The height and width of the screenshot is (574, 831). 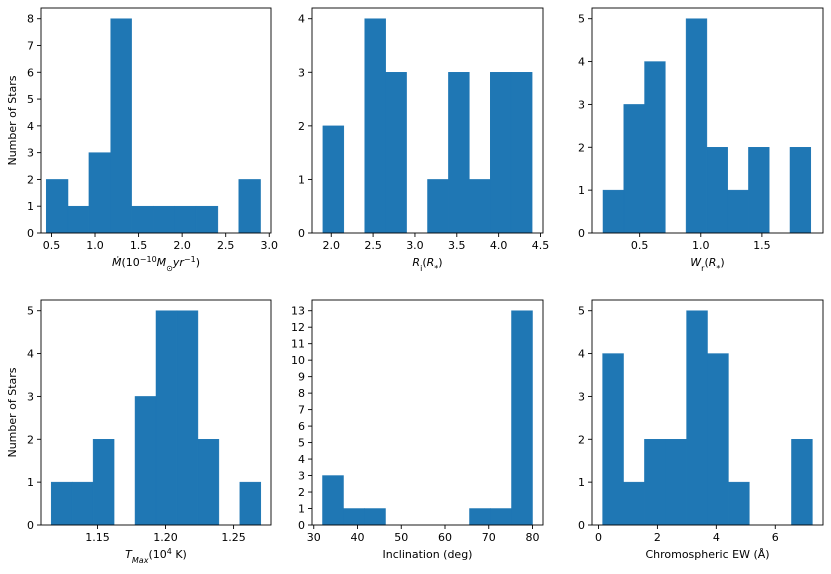 What do you see at coordinates (696, 262) in the screenshot?
I see `x-axis-label-part: W` at bounding box center [696, 262].